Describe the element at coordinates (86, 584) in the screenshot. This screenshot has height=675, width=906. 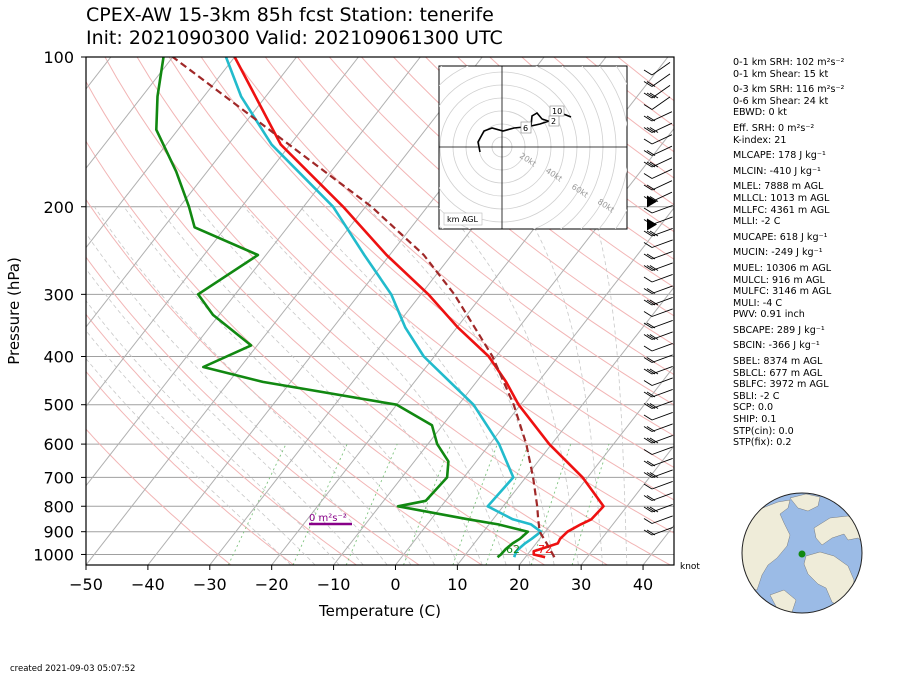
I see `x-tick-label: −50` at that location.